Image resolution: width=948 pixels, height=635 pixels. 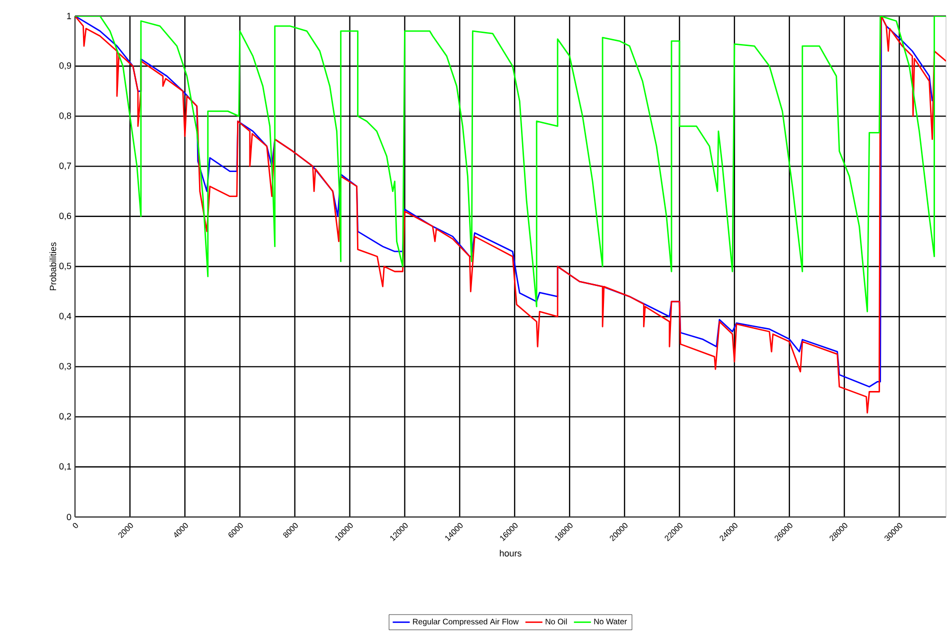 I want to click on y-tick-label: 0,7, so click(x=65, y=166).